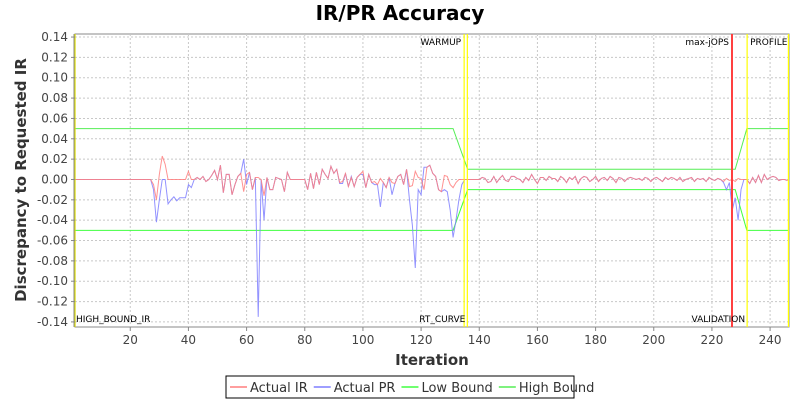  Describe the element at coordinates (21, 180) in the screenshot. I see `y-axis-label: Discrepancy to Requested IR` at that location.